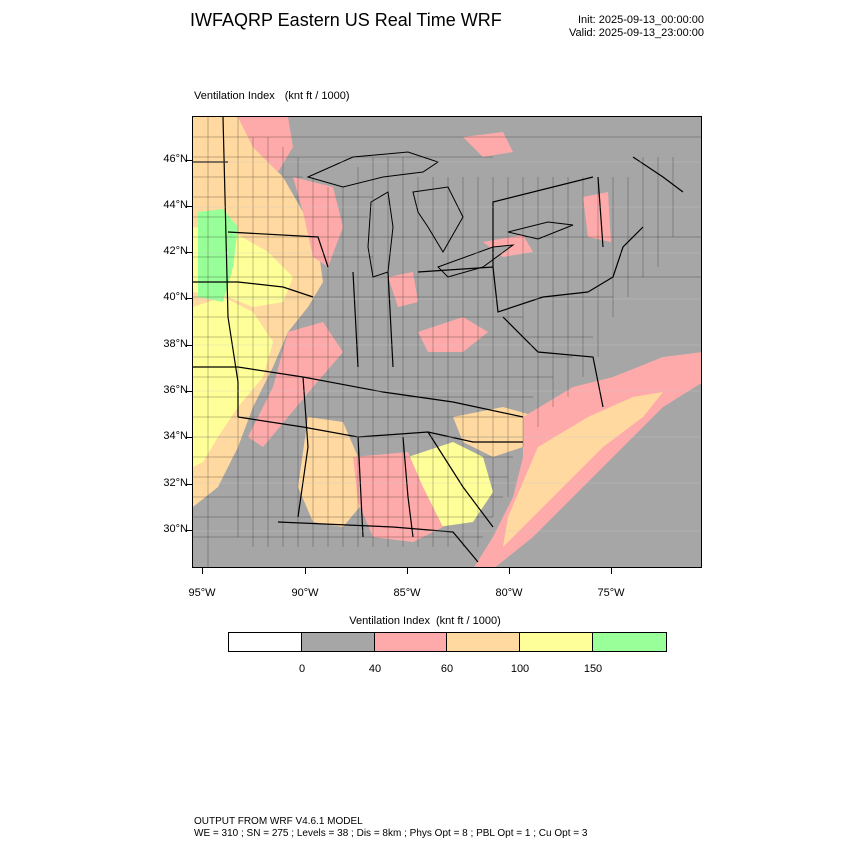 This screenshot has height=850, width=850. I want to click on lon-label: 75°W, so click(611, 593).